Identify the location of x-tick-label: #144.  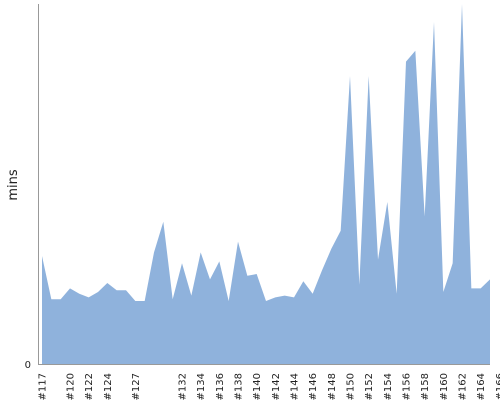
(295, 386).